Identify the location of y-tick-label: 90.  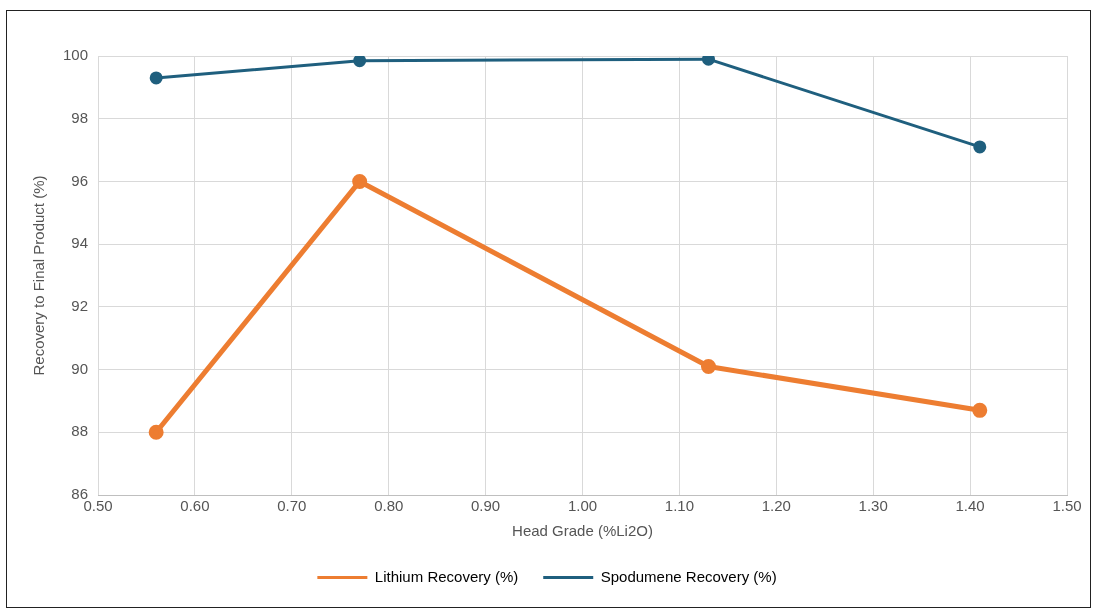
(80, 368).